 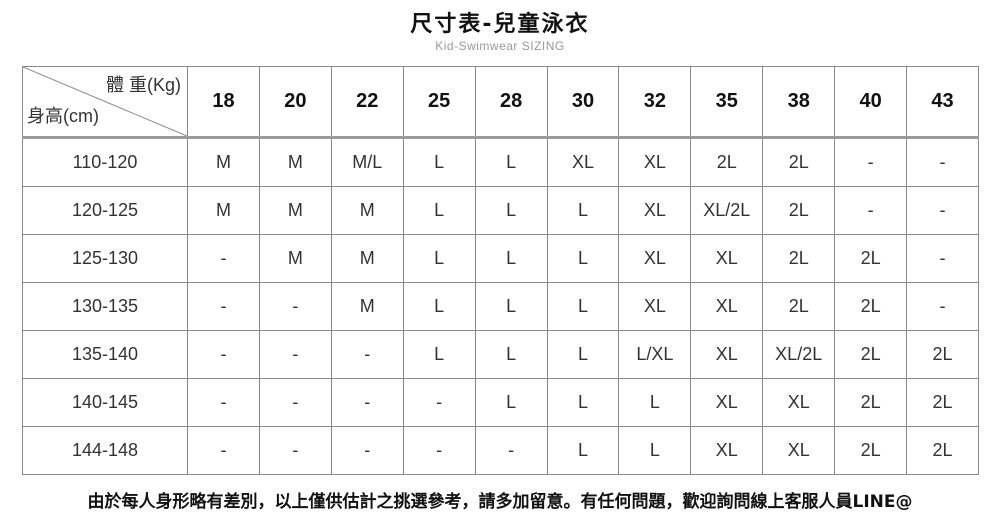 I want to click on height-range-cell: 130-135, so click(x=105, y=306).